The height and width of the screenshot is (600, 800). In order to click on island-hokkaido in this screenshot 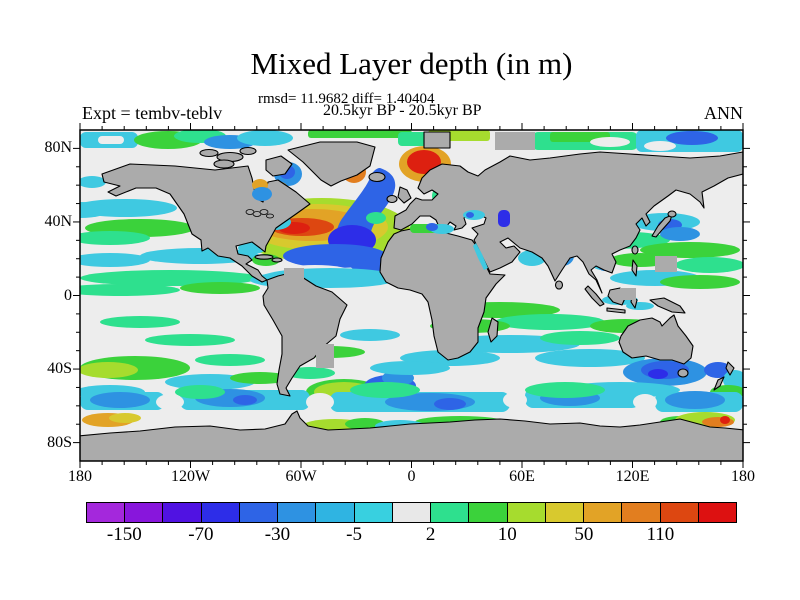, I will do `click(672, 214)`.